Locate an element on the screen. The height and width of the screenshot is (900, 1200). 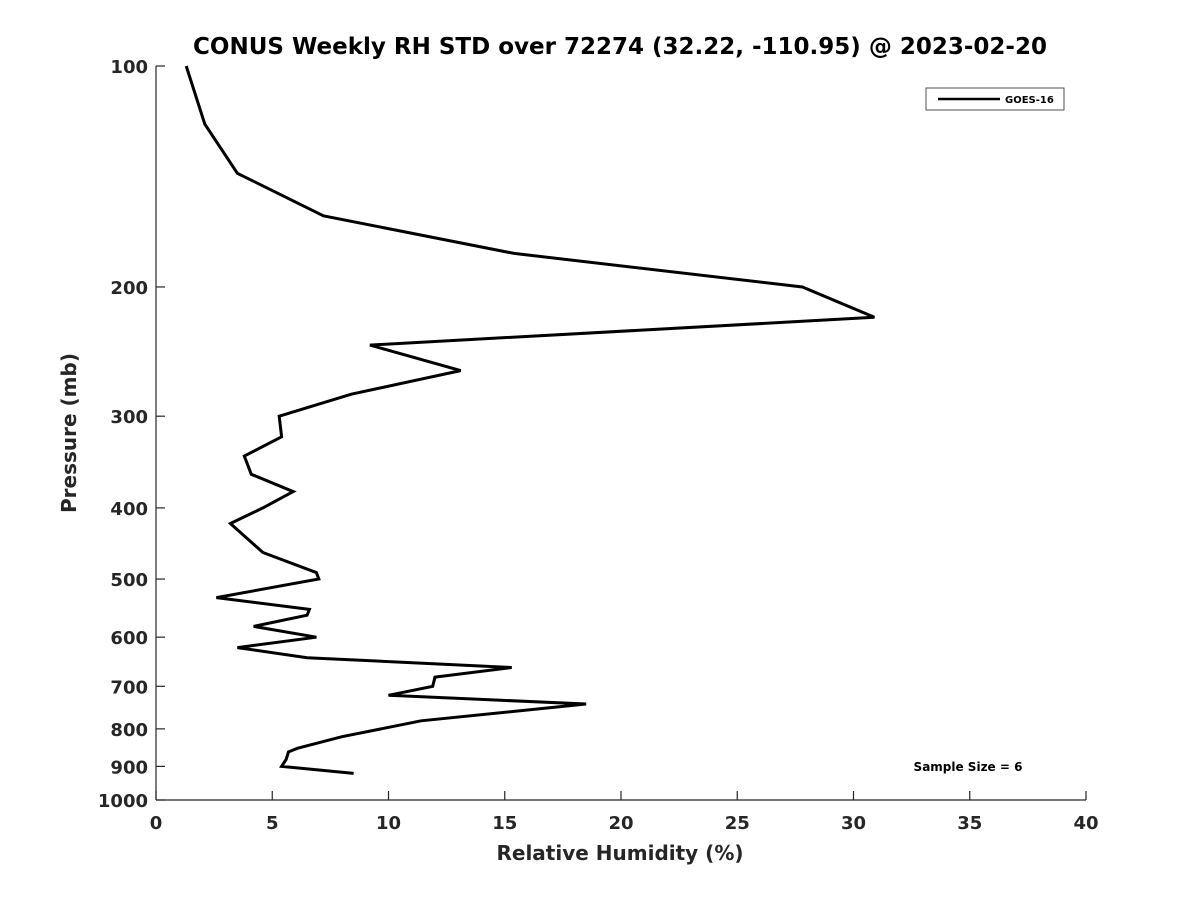
sample-size-annotation: Sample Size = 6 is located at coordinates (968, 767).